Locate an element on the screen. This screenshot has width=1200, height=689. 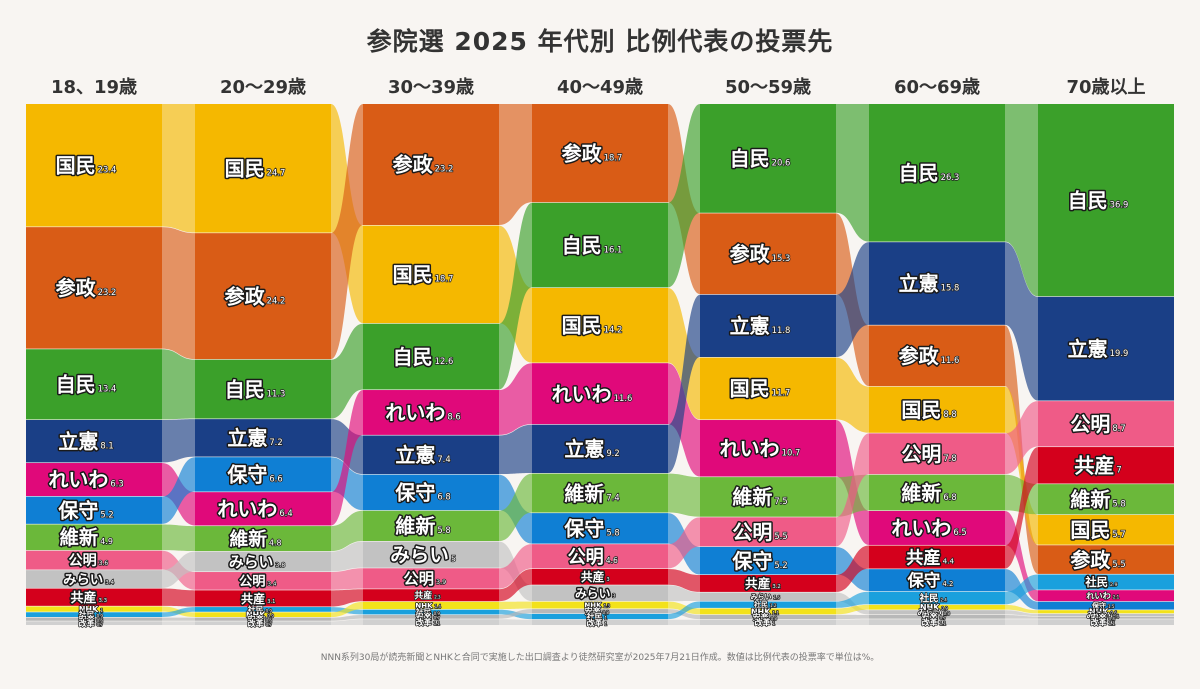
segment-label: れいわ 11.6 is located at coordinates (592, 394).